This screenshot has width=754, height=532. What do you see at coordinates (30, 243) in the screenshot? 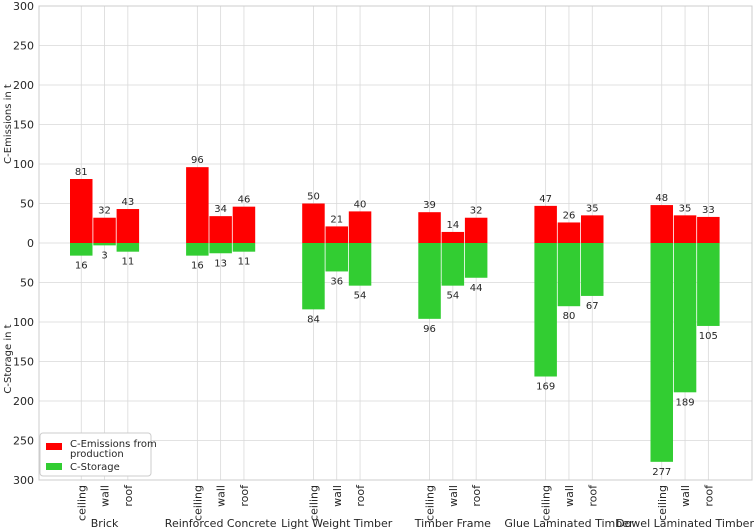
I see `y-tick-label: 0` at bounding box center [30, 243].